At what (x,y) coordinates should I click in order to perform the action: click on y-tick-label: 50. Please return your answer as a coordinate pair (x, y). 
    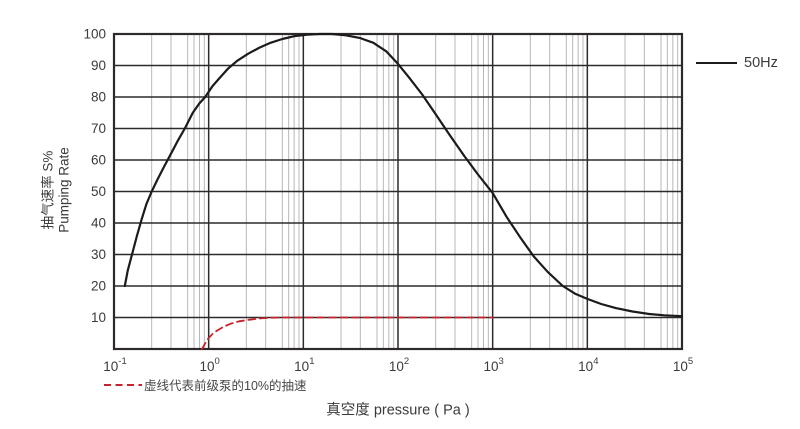
    Looking at the image, I should click on (98, 191).